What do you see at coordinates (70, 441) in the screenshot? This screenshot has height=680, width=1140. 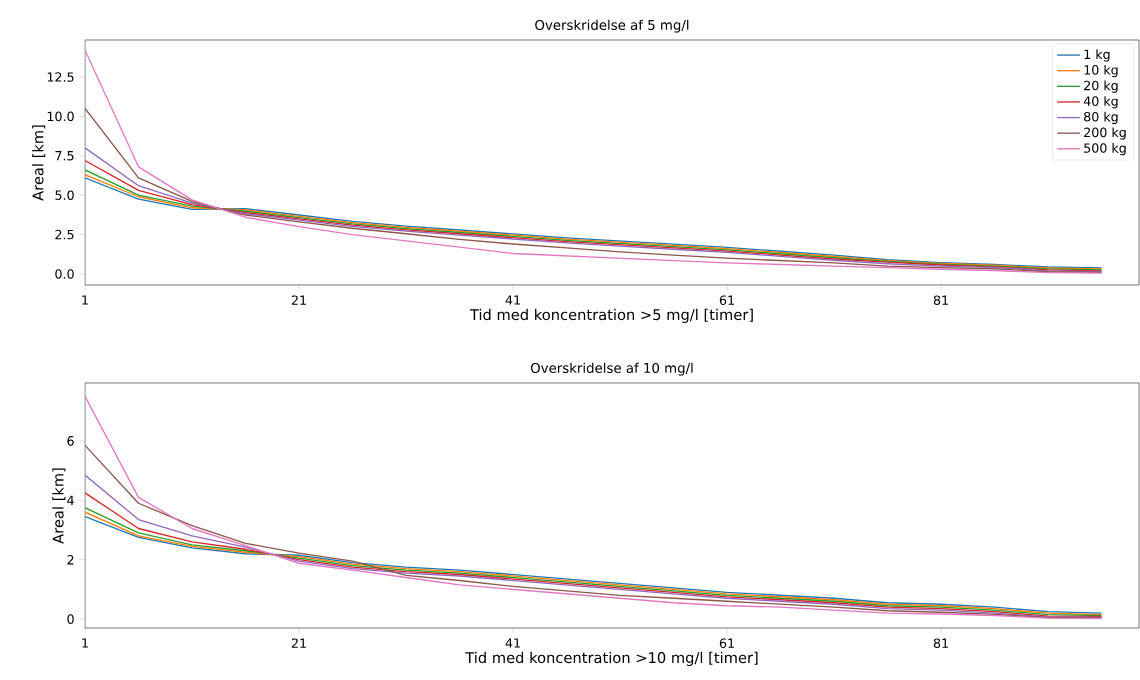 I see `y-tick-label: 6` at bounding box center [70, 441].